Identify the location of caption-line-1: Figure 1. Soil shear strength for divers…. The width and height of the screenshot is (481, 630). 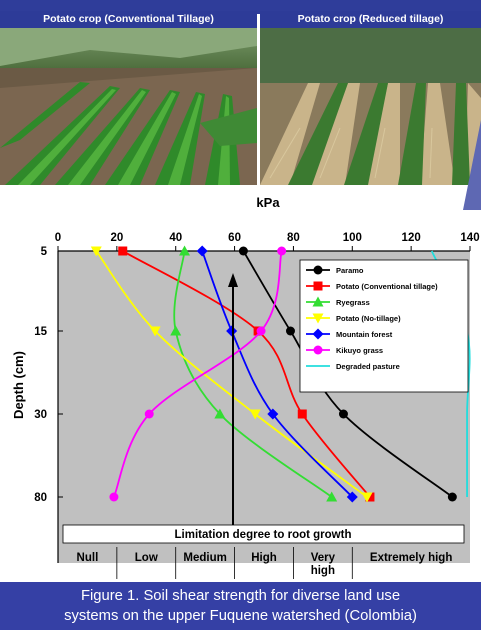
(240, 596).